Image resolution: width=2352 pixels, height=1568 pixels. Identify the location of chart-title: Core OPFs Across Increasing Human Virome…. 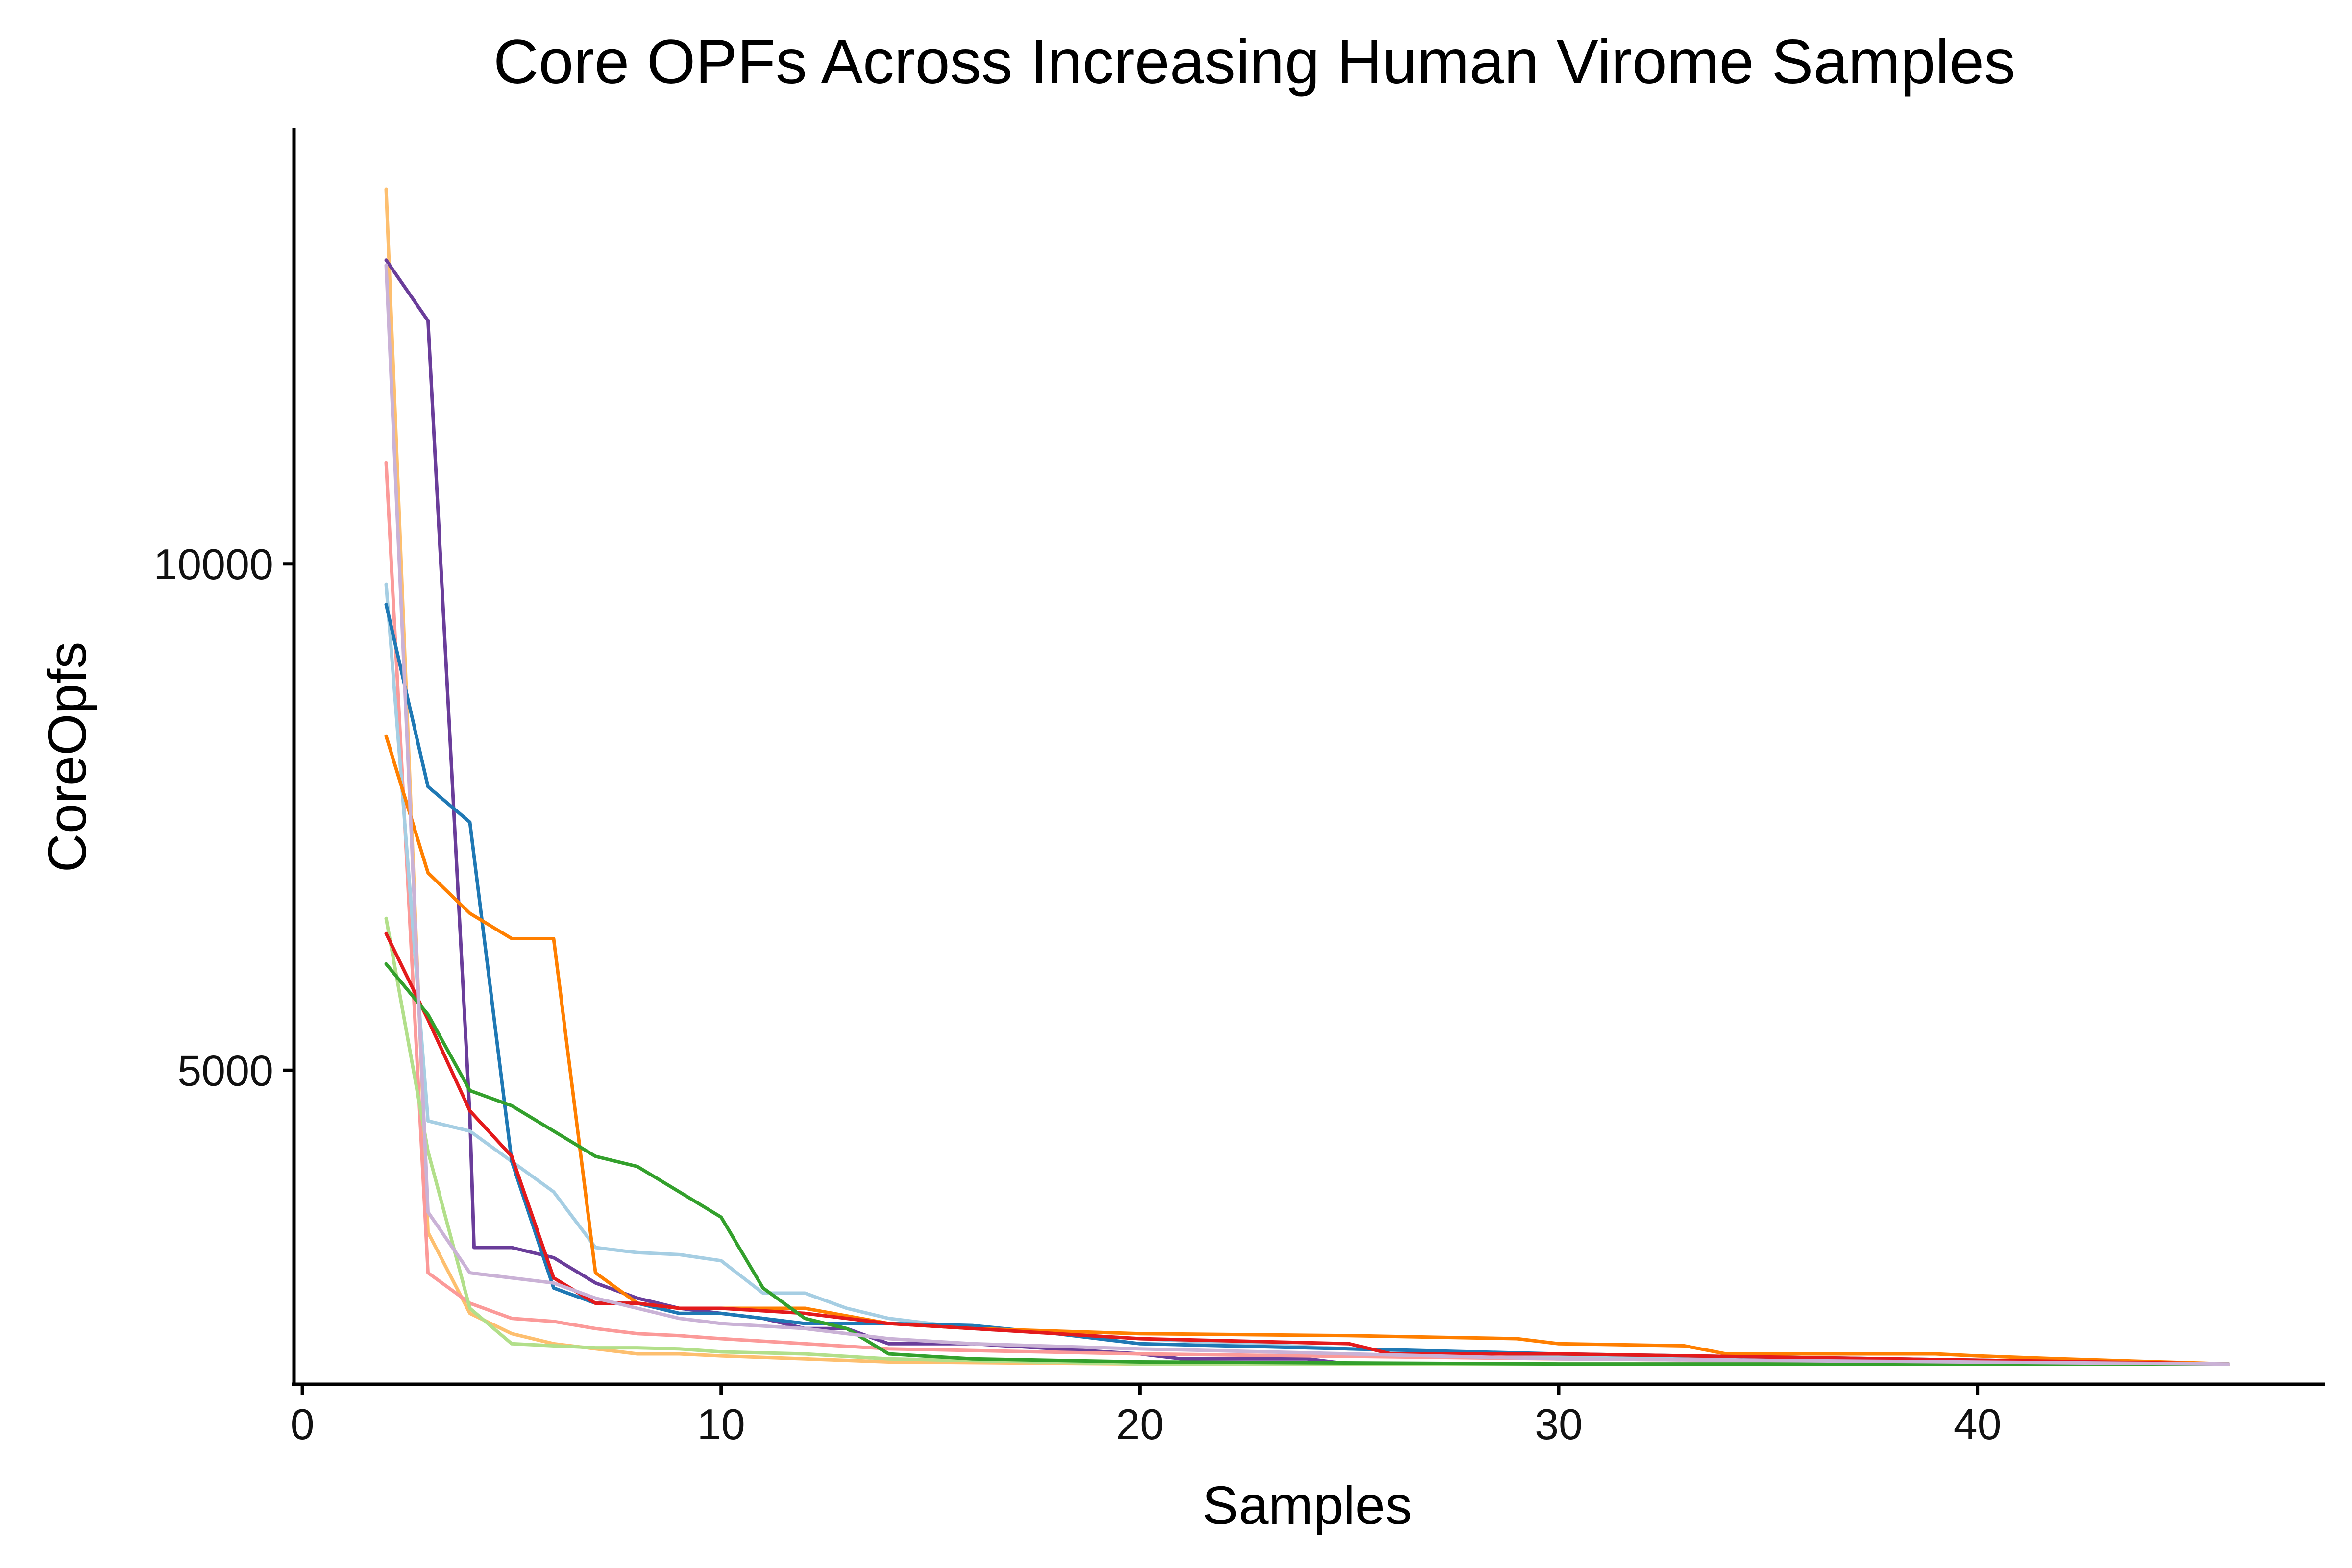
(1254, 62).